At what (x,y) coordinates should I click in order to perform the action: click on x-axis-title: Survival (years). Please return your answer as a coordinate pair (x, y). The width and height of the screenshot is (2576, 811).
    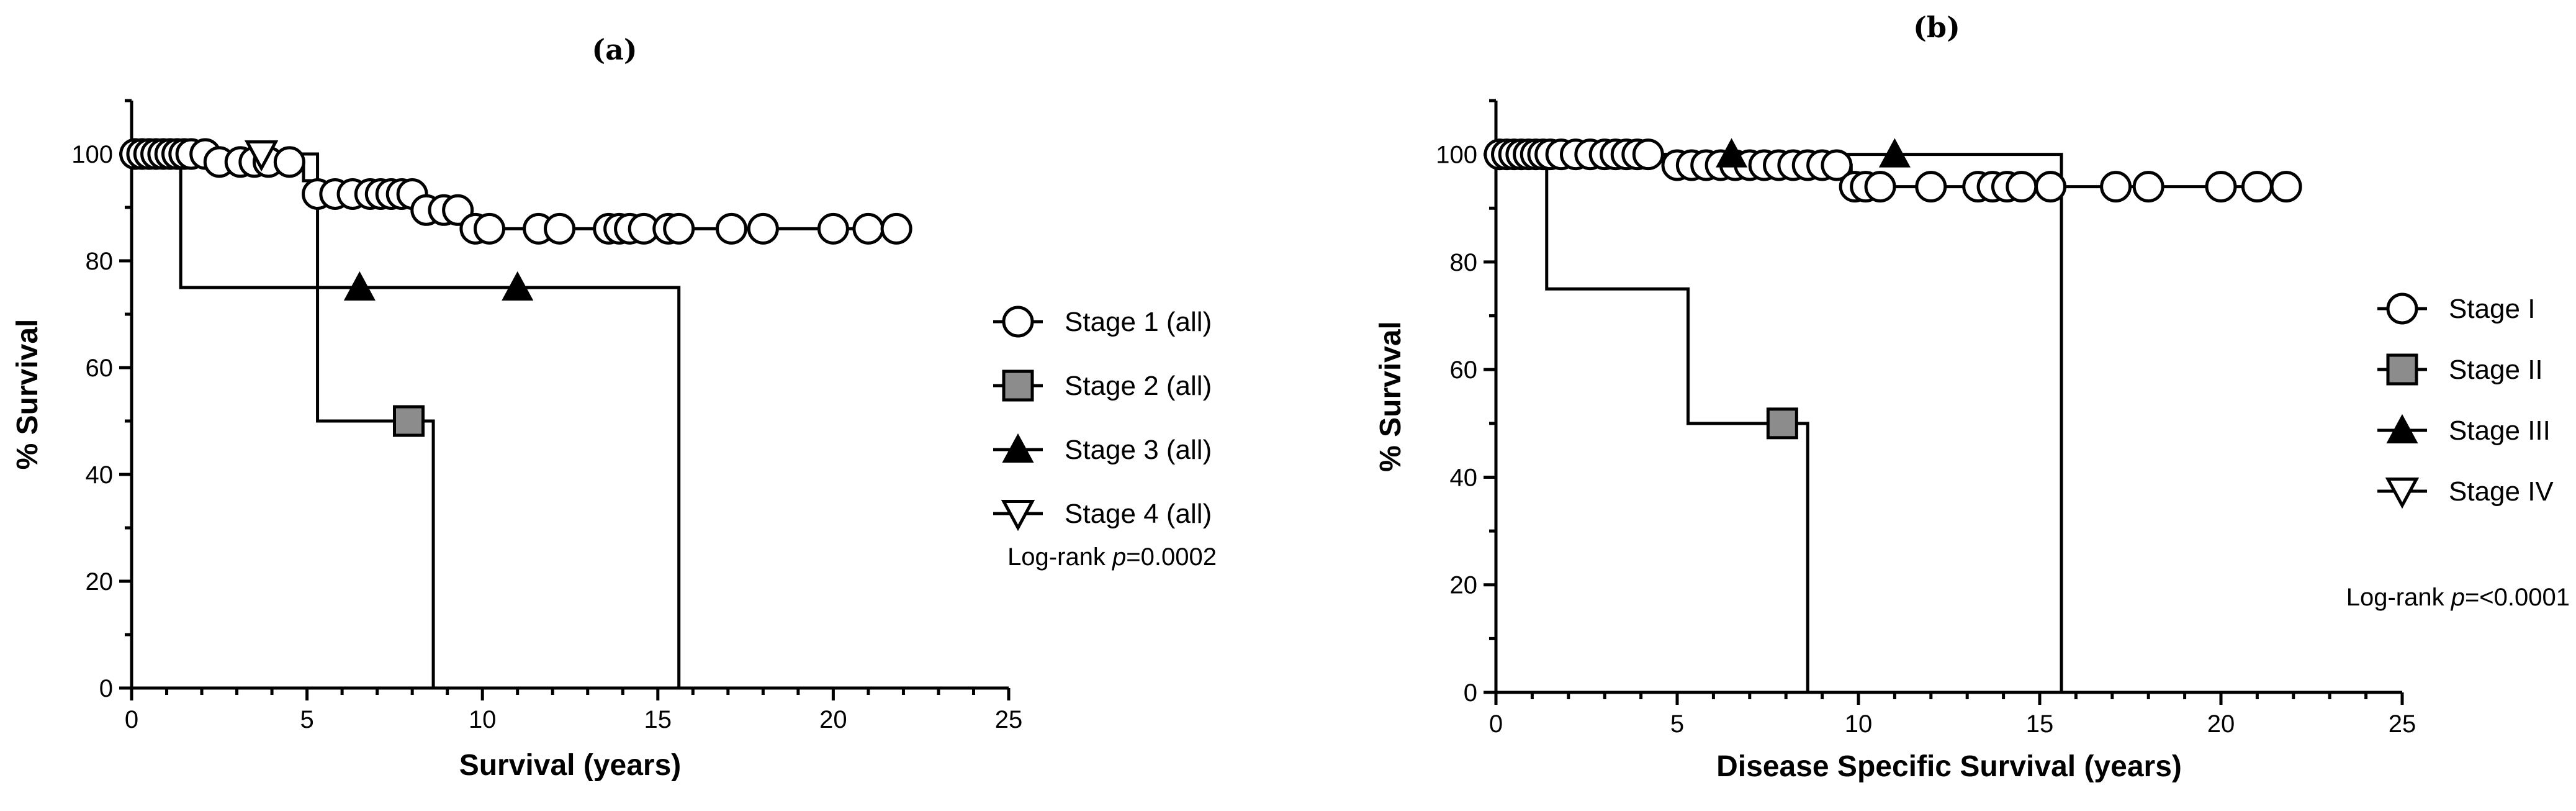
    Looking at the image, I should click on (570, 765).